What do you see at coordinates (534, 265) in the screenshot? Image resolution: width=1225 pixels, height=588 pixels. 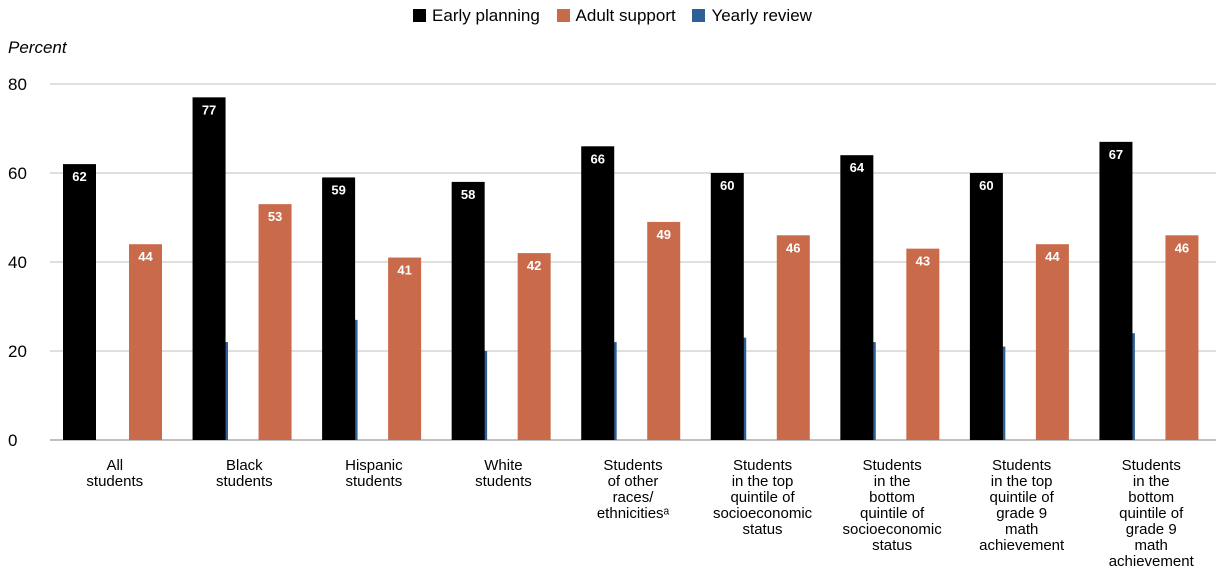 I see `data-label: 42` at bounding box center [534, 265].